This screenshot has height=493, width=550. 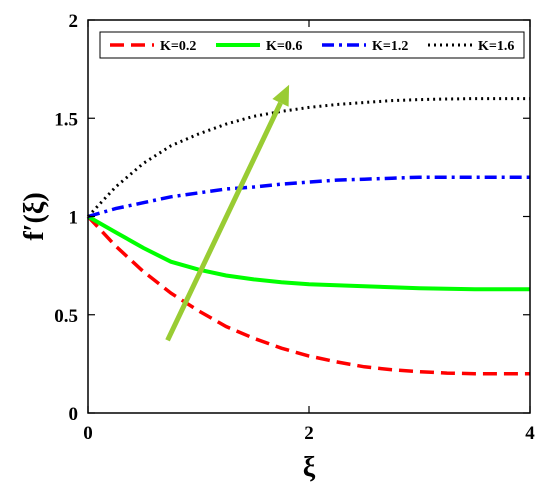 I want to click on legend-label-4: K=1.6, so click(x=496, y=46).